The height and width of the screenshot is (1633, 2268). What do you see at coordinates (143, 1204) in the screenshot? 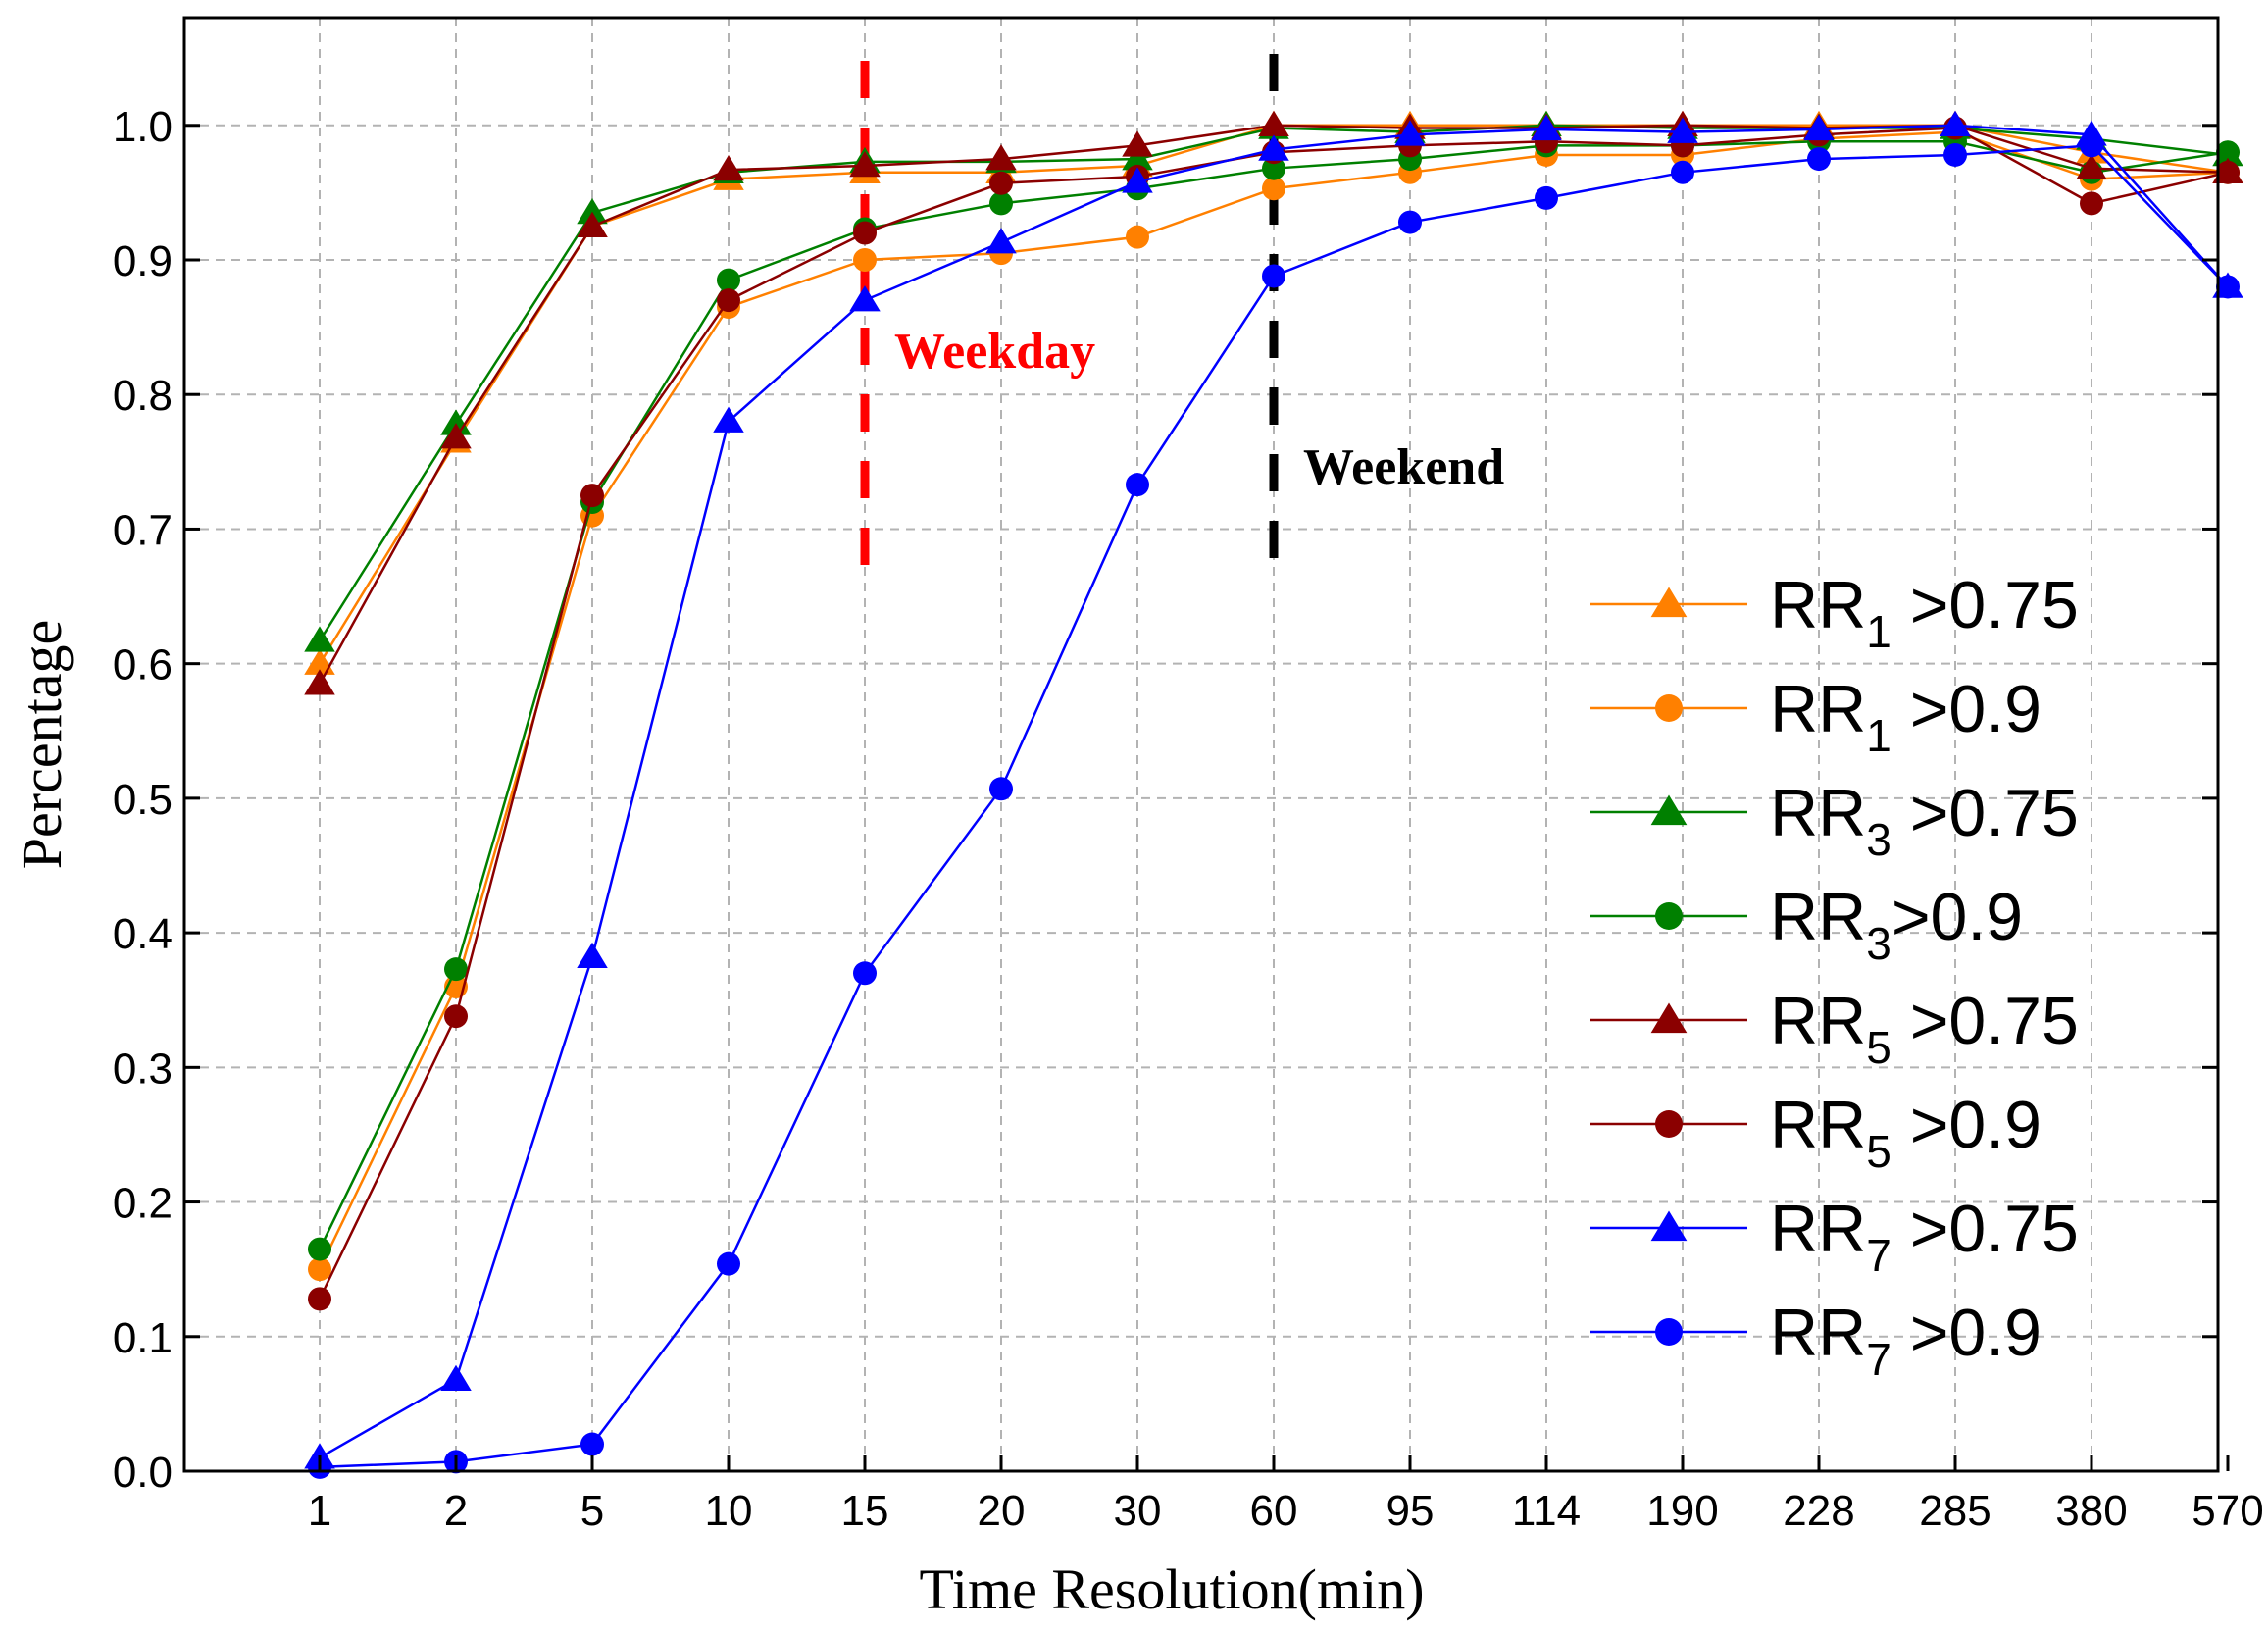
I see `y-tick-label: 0.2` at bounding box center [143, 1204].